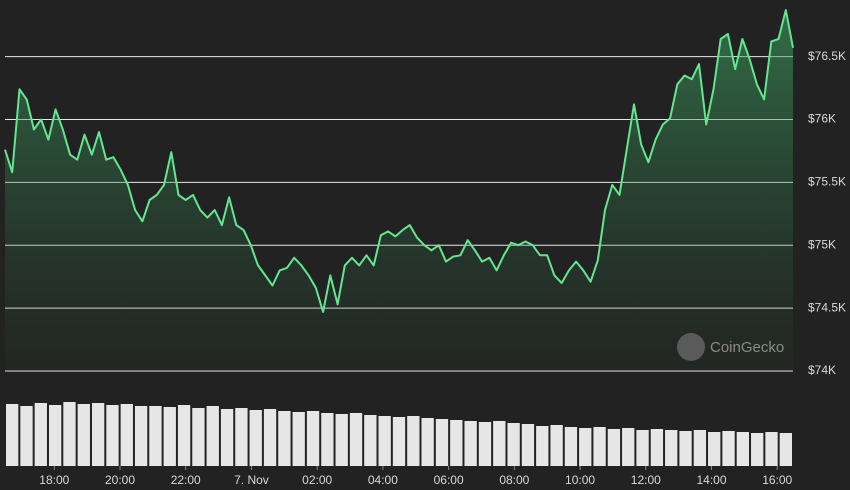  What do you see at coordinates (251, 480) in the screenshot?
I see `x-tick-label: 7. Nov` at bounding box center [251, 480].